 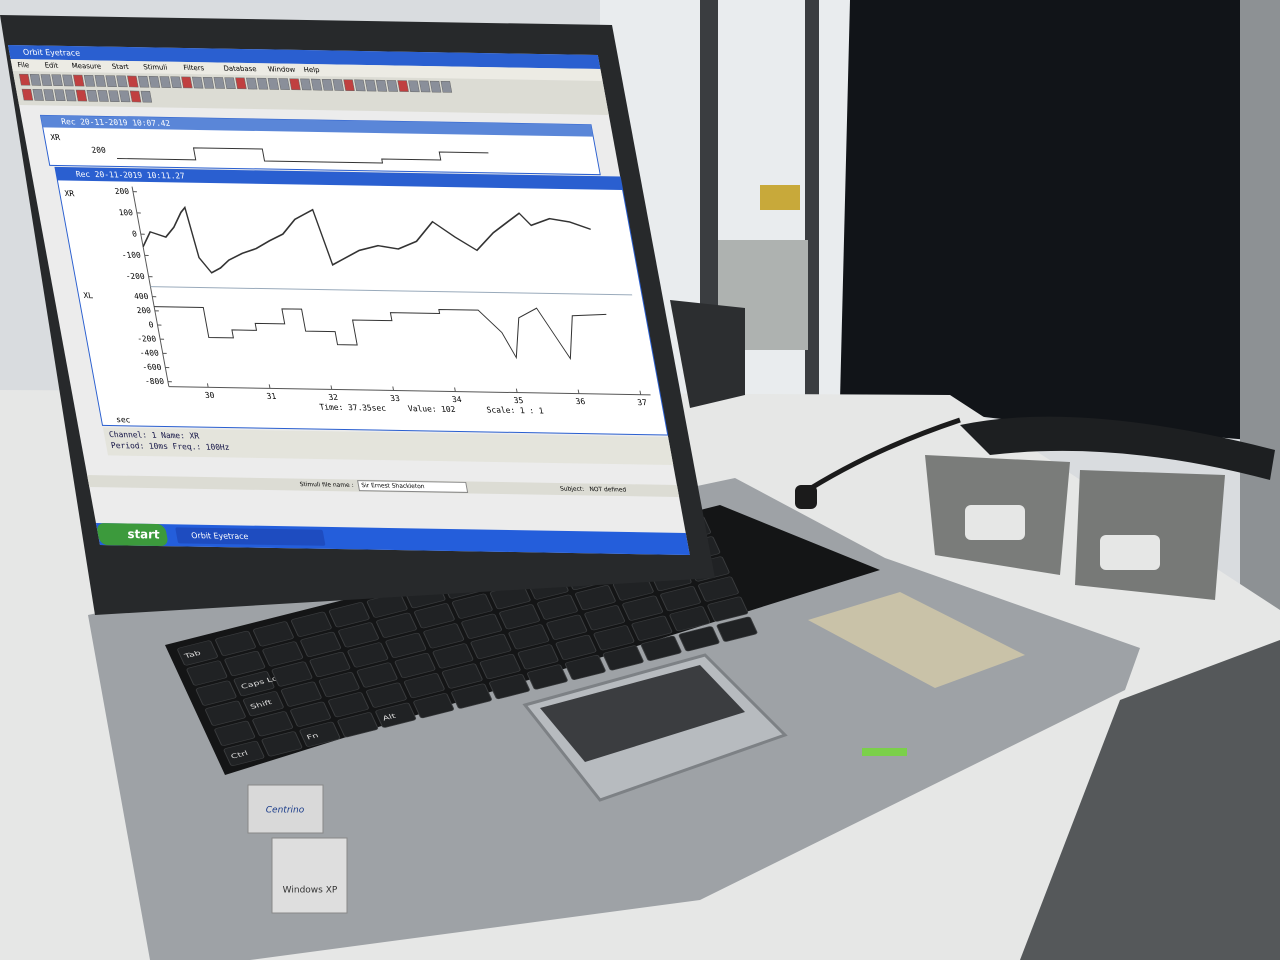 What do you see at coordinates (144, 310) in the screenshot?
I see `y-tick-label: 200` at bounding box center [144, 310].